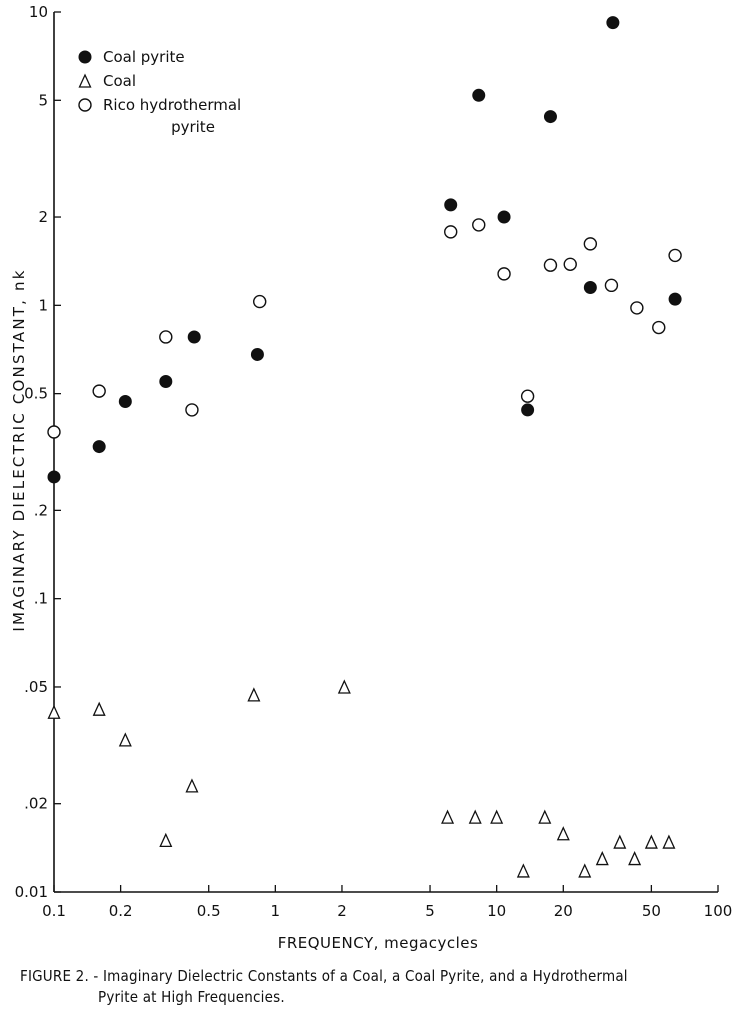 Image resolution: width=750 pixels, height=1030 pixels. I want to click on x-tick-label: 20, so click(563, 911).